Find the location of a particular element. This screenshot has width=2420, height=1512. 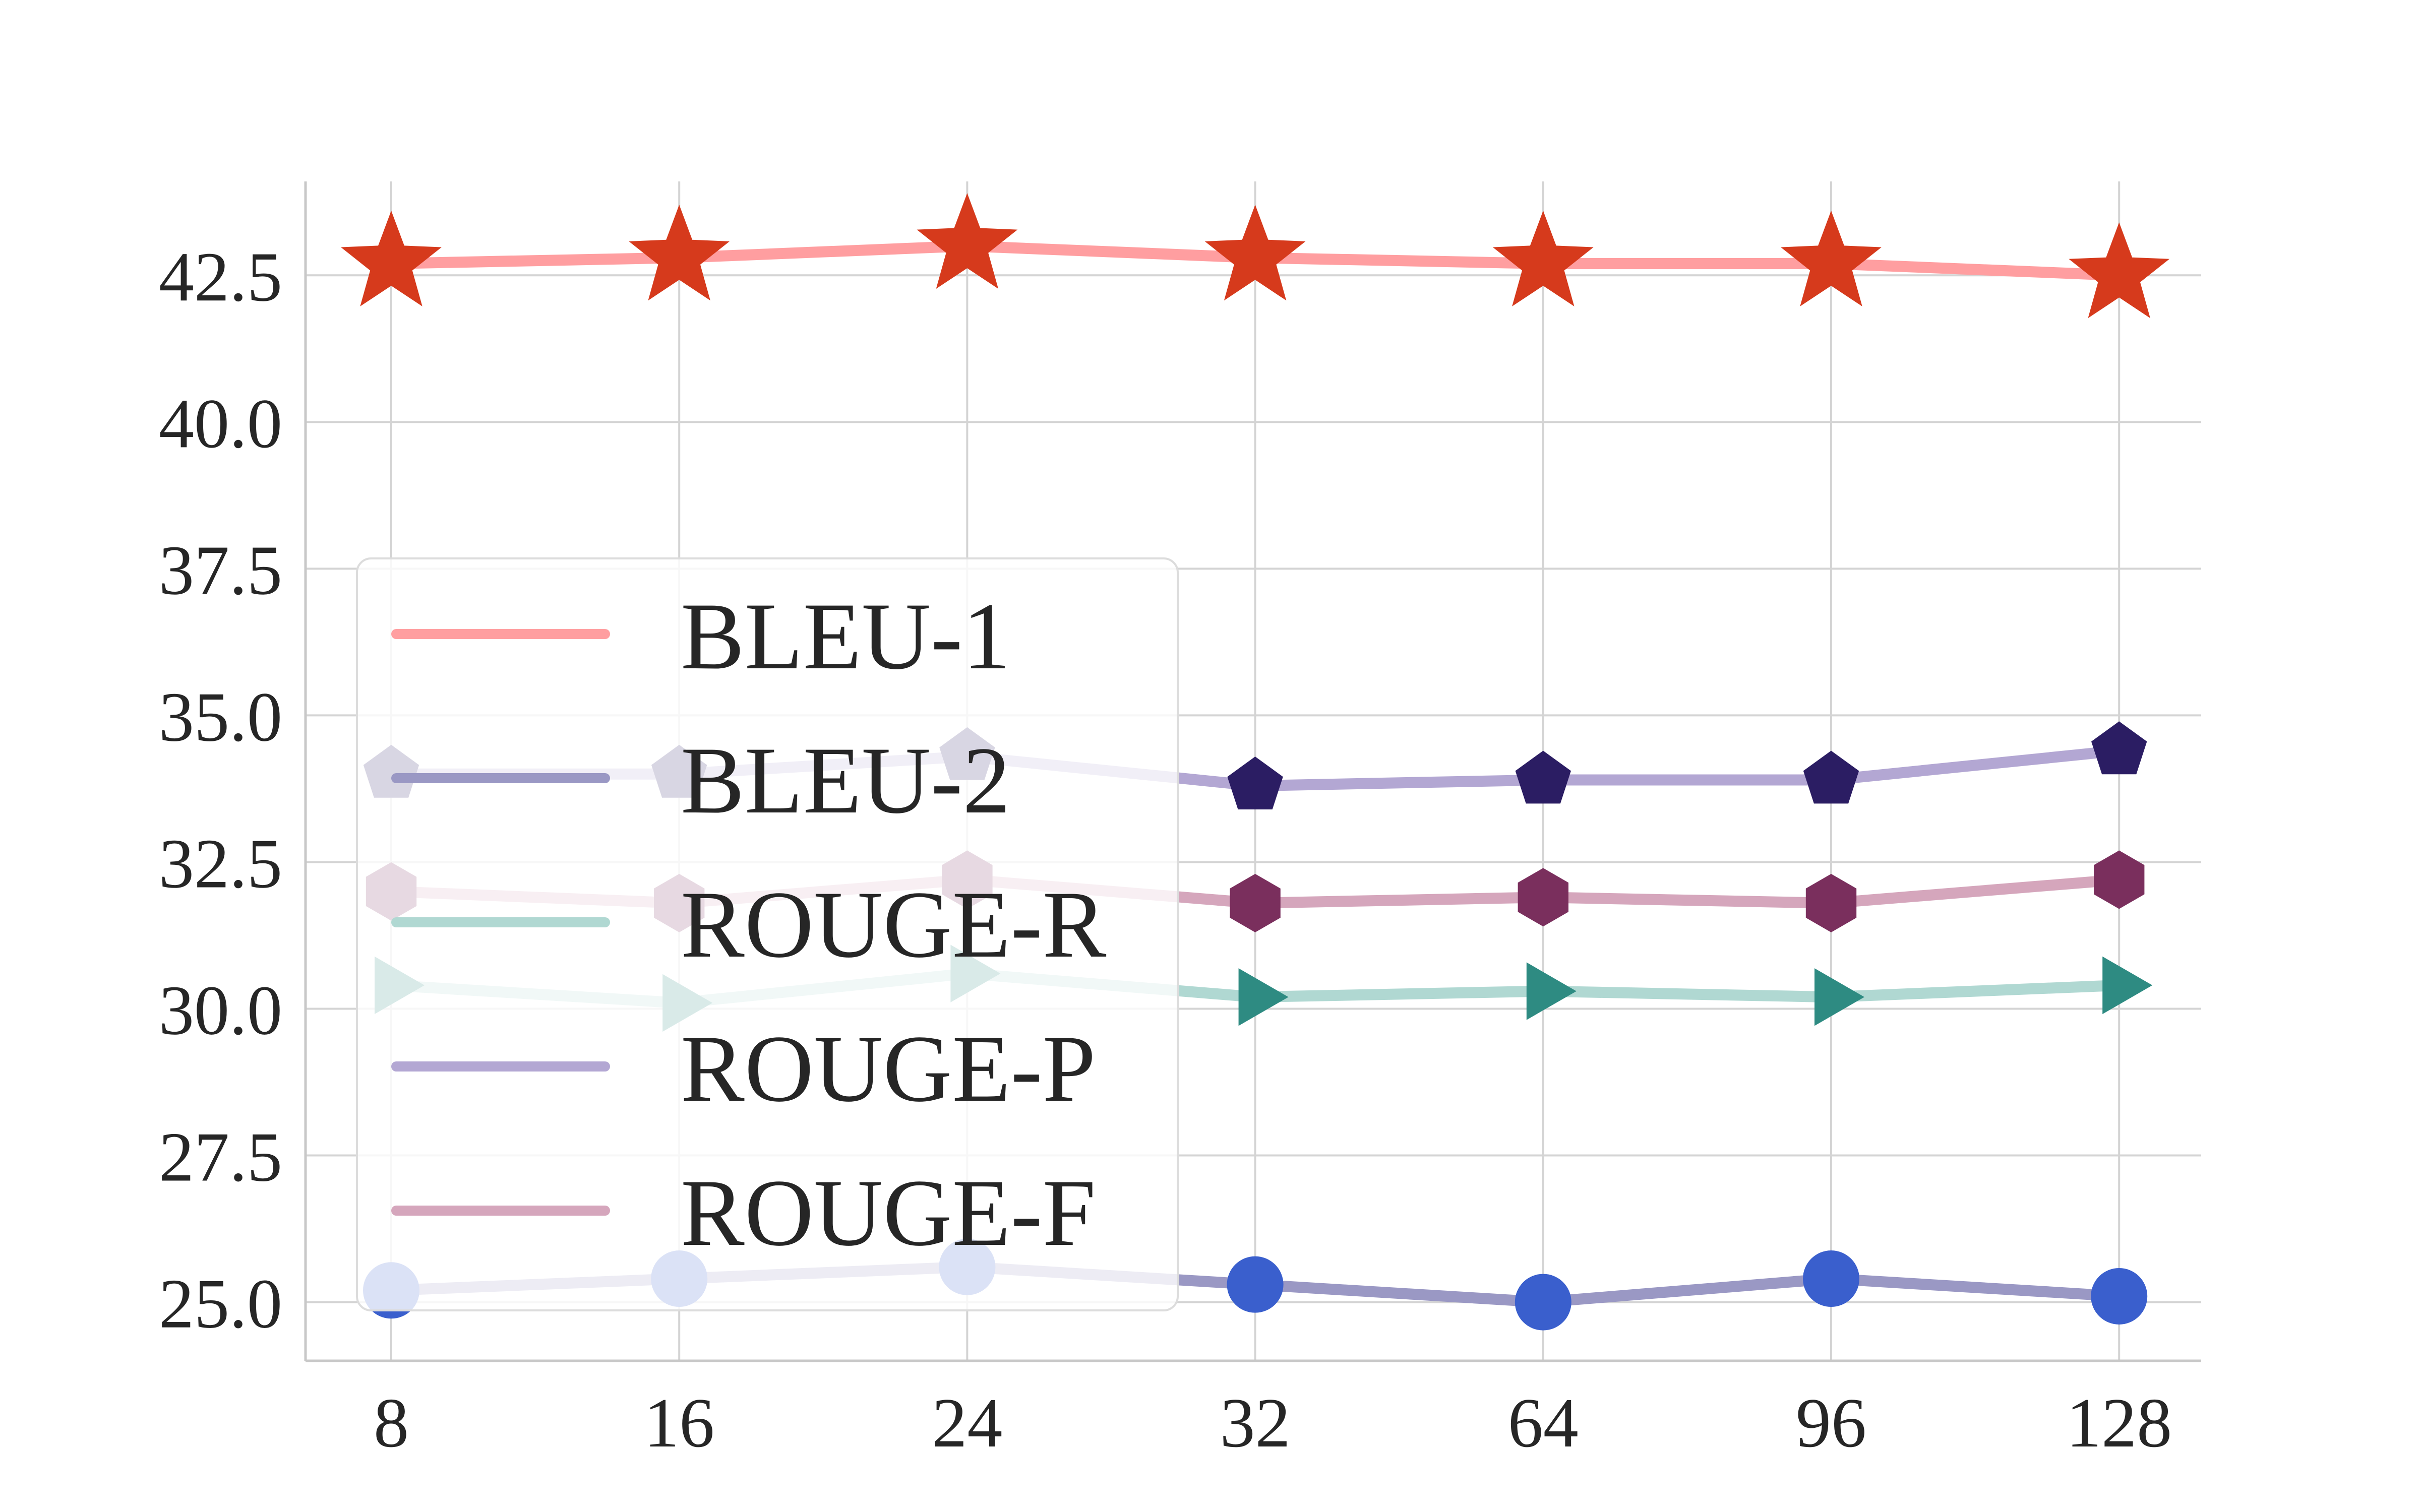

legend-label: BLEU-2 is located at coordinates (845, 781).